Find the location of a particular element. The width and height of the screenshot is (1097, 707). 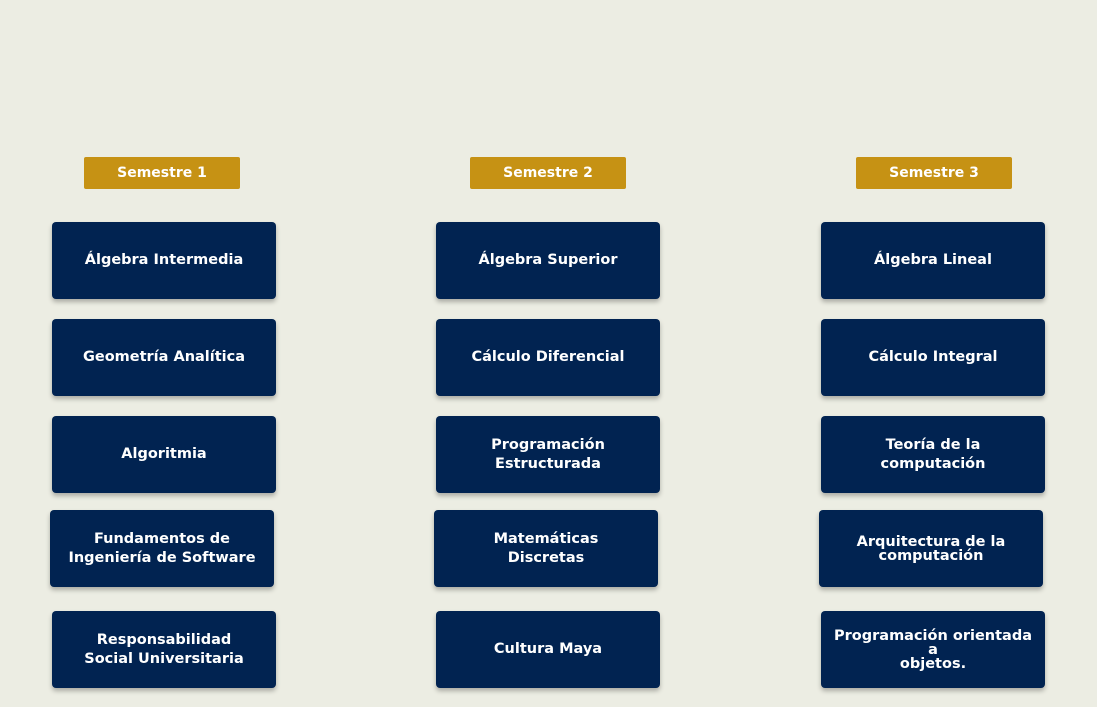

course-cultura-maya: Cultura Maya is located at coordinates (548, 649).